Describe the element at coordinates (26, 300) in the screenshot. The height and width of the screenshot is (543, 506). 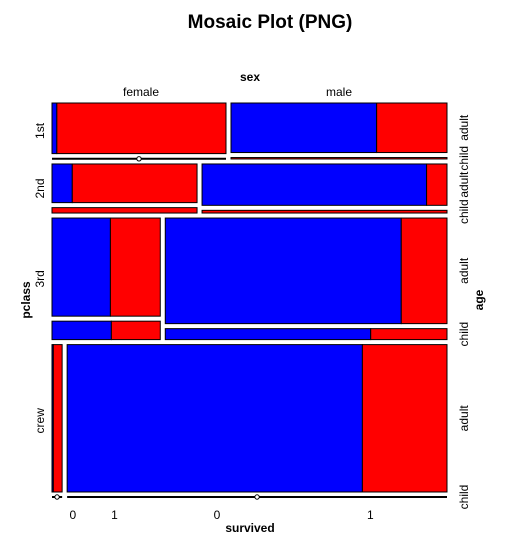
I see `left-axis-title: pclass` at that location.